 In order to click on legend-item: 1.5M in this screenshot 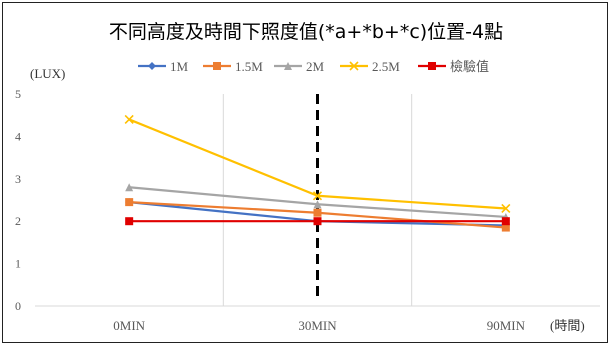, I will do `click(233, 66)`.